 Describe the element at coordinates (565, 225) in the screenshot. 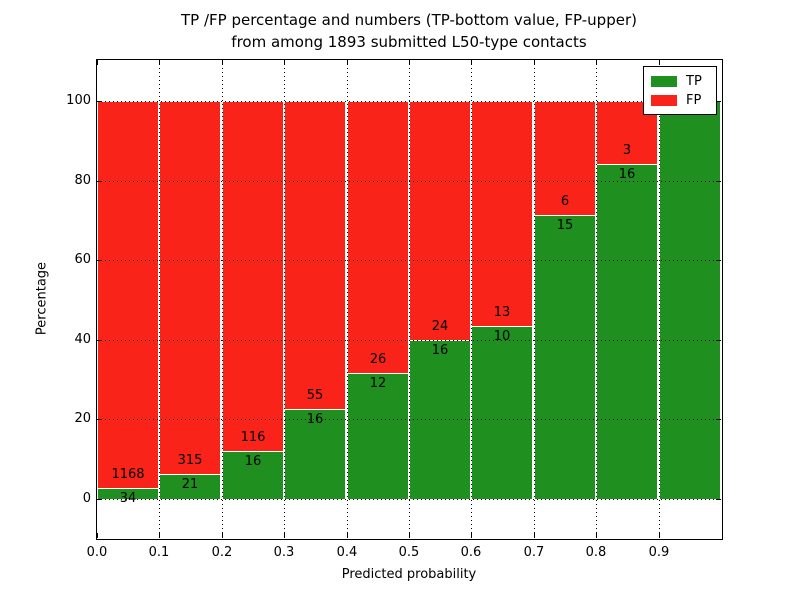

I see `bar-tp-count-label: 15` at that location.